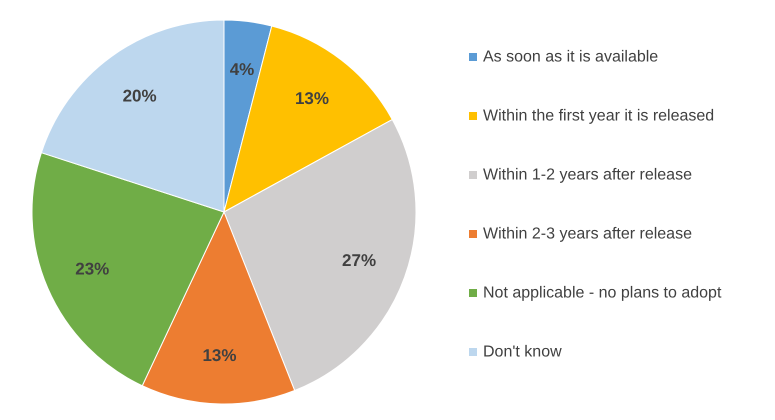 The image size is (775, 420). I want to click on legend-label: Within 2-3 years after release, so click(587, 234).